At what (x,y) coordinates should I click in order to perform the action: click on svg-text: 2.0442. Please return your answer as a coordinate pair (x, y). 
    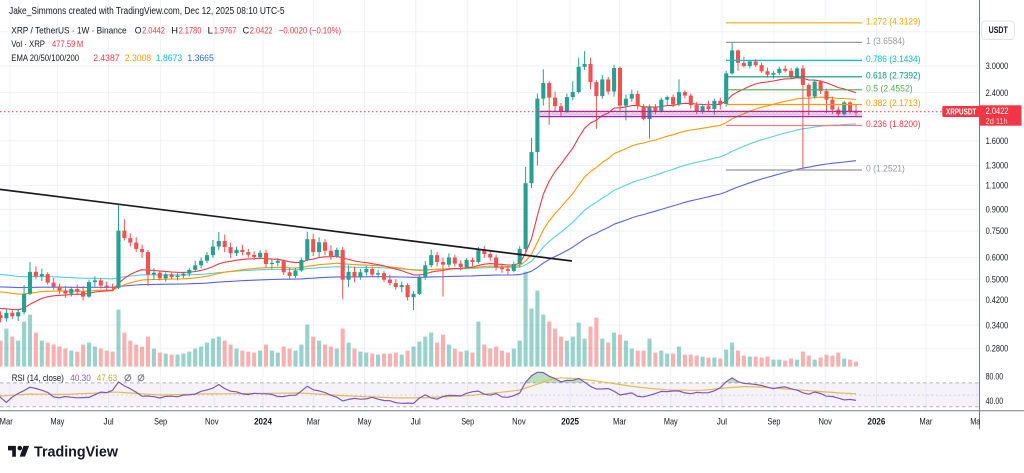
    Looking at the image, I should click on (153, 30).